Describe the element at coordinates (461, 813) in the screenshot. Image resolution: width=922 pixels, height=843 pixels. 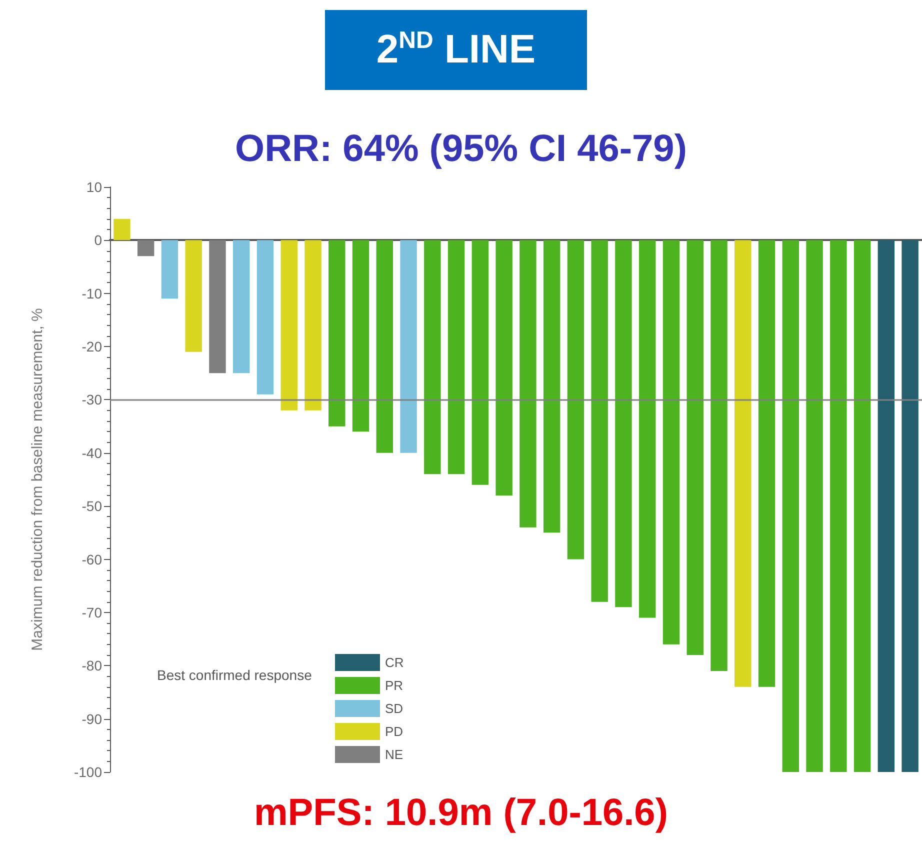
I see `text: mPFS: 10.9m (7.0-16.6)` at that location.